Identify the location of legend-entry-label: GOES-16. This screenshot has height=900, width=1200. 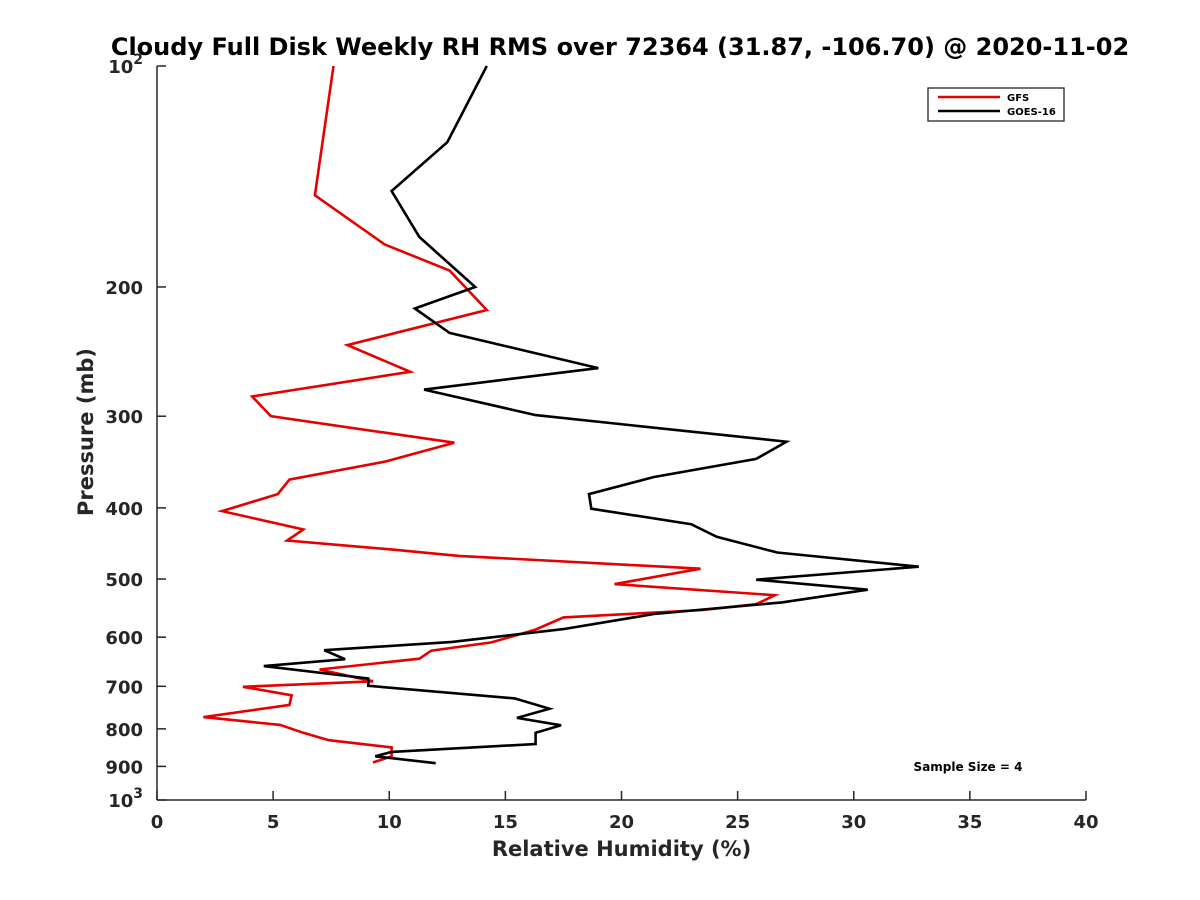
(1031, 112).